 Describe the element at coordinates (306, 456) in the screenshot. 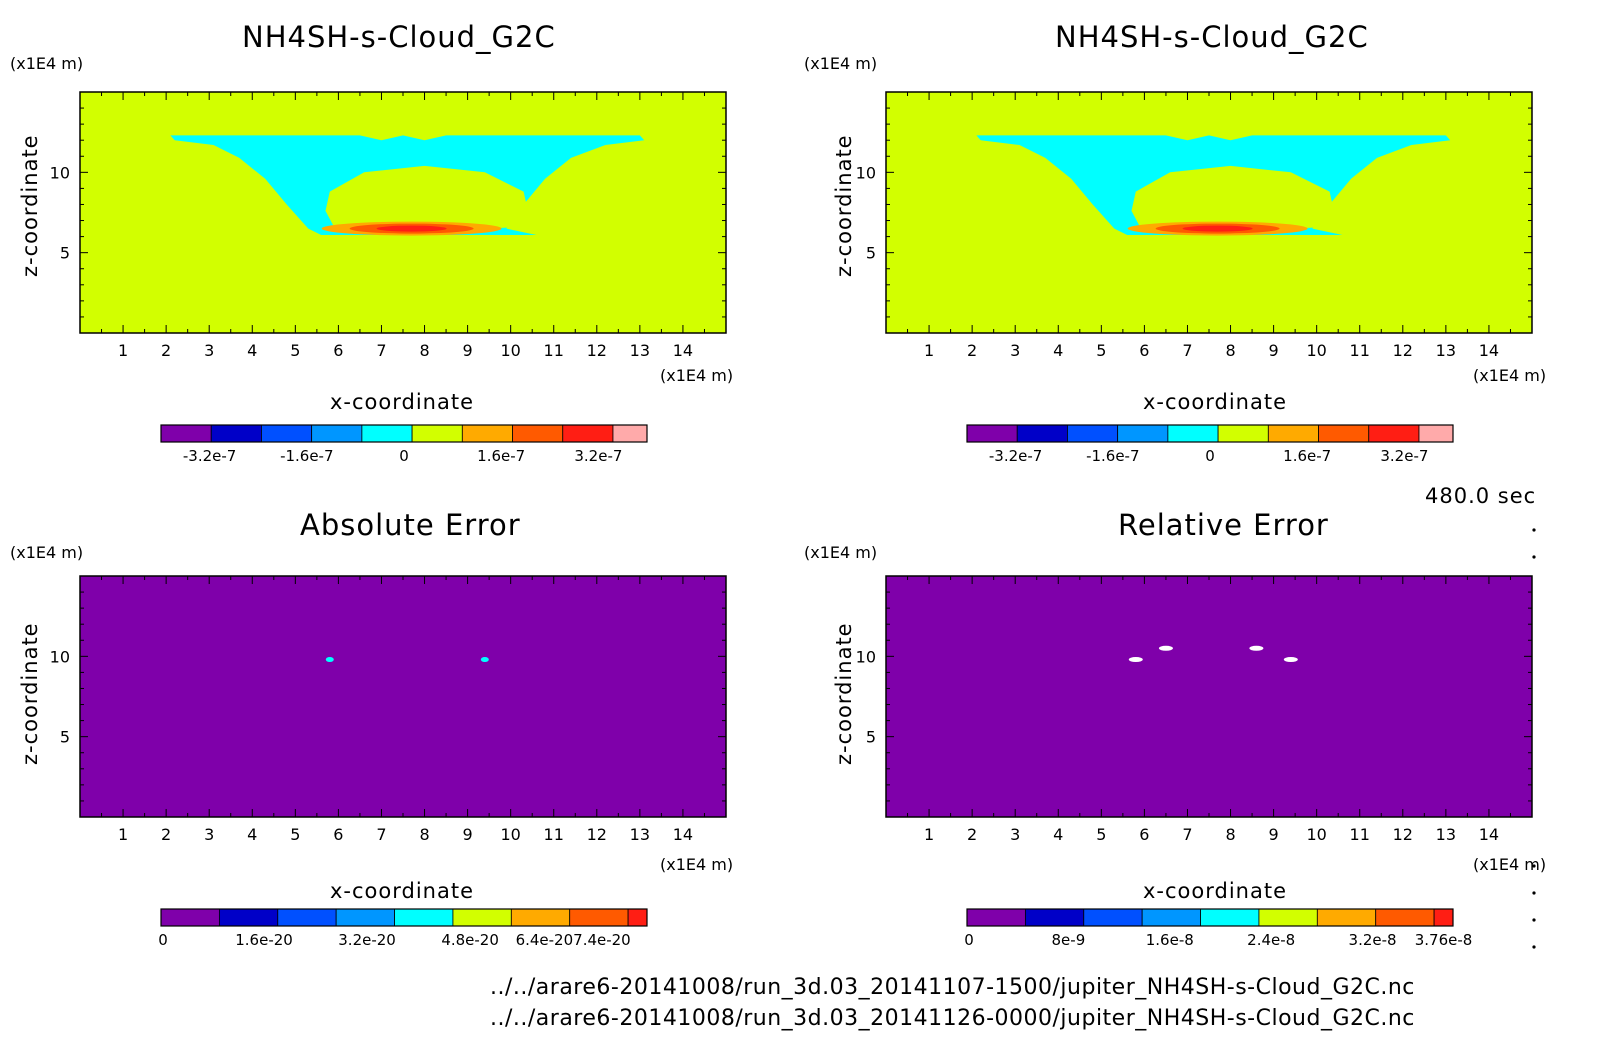

I see `colorbar-tick-label: -1.6e-7` at that location.